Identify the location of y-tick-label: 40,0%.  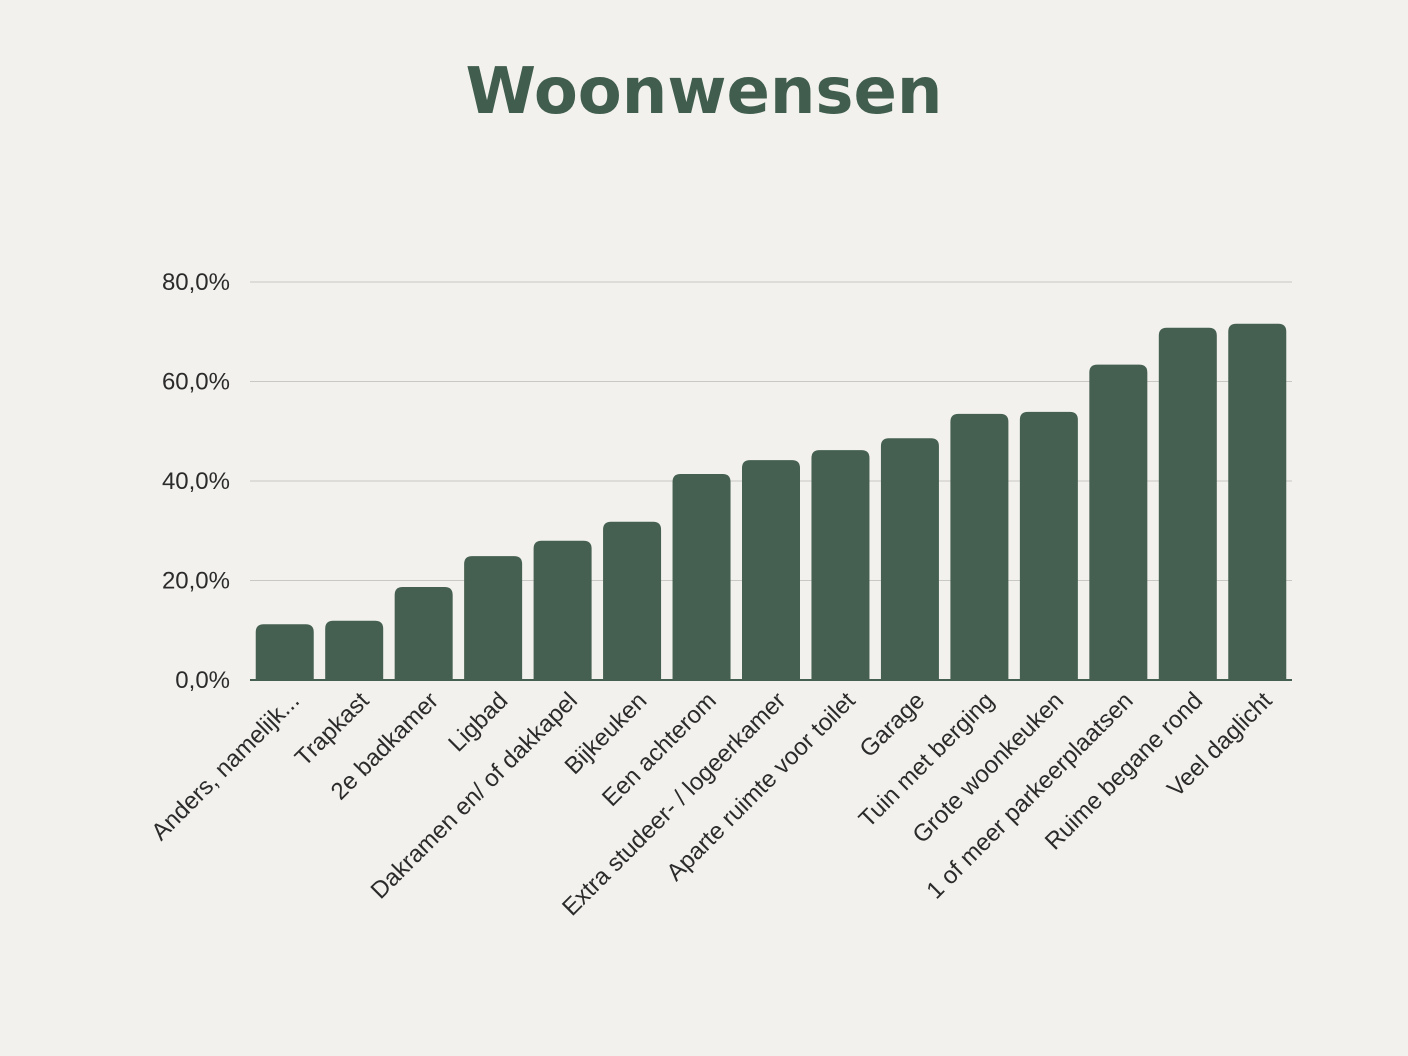
(196, 481).